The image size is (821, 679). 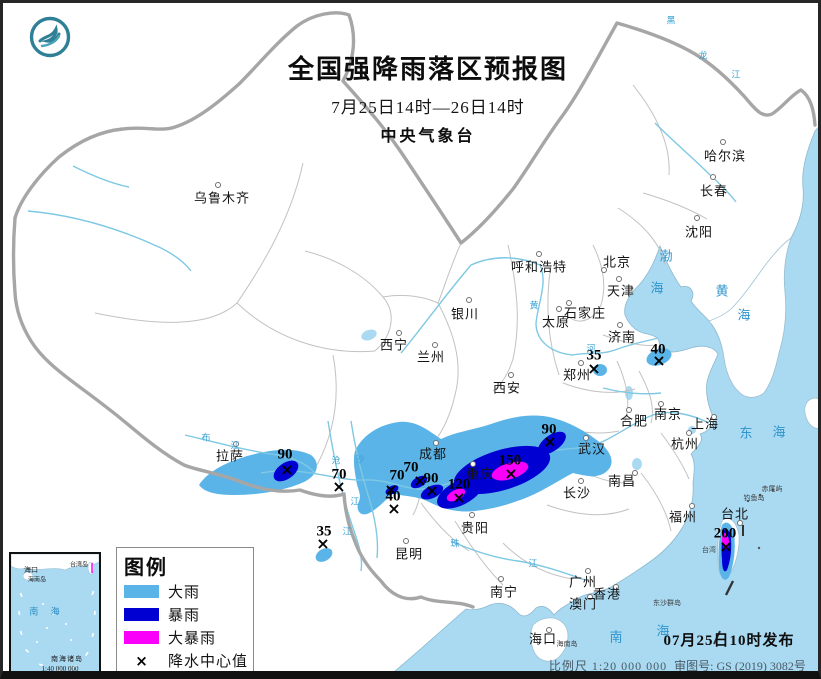 What do you see at coordinates (729, 641) in the screenshot?
I see `issue-time: 07月25日10时发布` at bounding box center [729, 641].